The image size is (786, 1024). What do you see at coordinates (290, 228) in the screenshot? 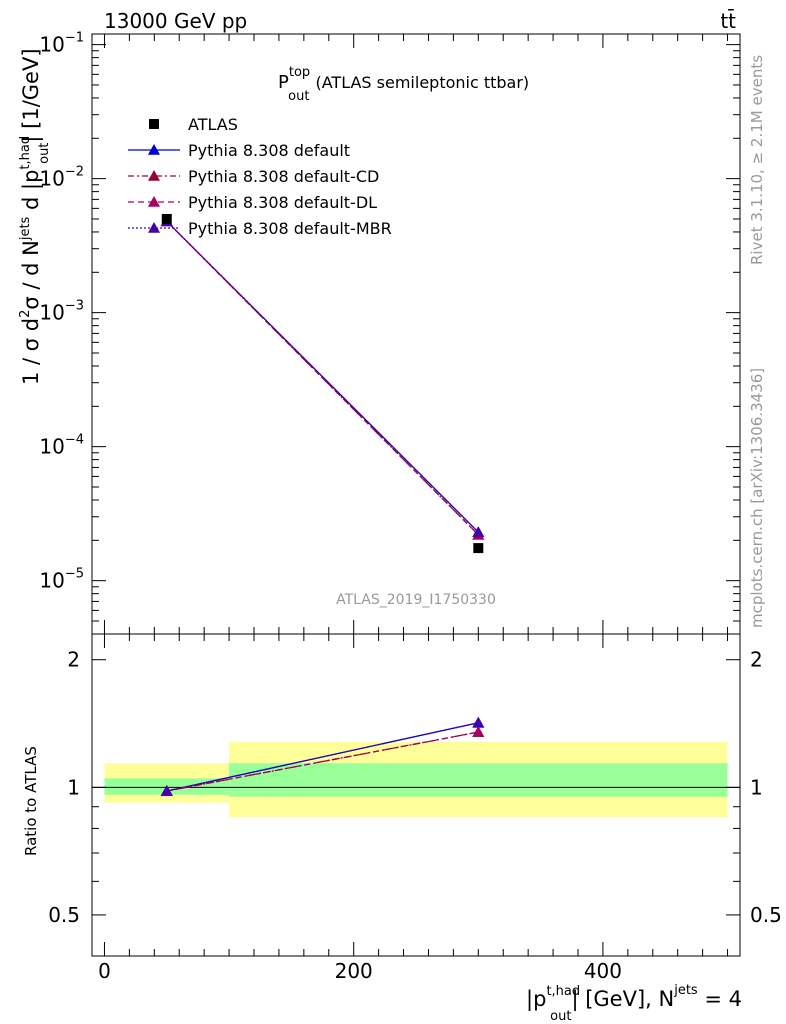
I see `legend-label-3: Pythia 8.308 default-MBR` at bounding box center [290, 228].